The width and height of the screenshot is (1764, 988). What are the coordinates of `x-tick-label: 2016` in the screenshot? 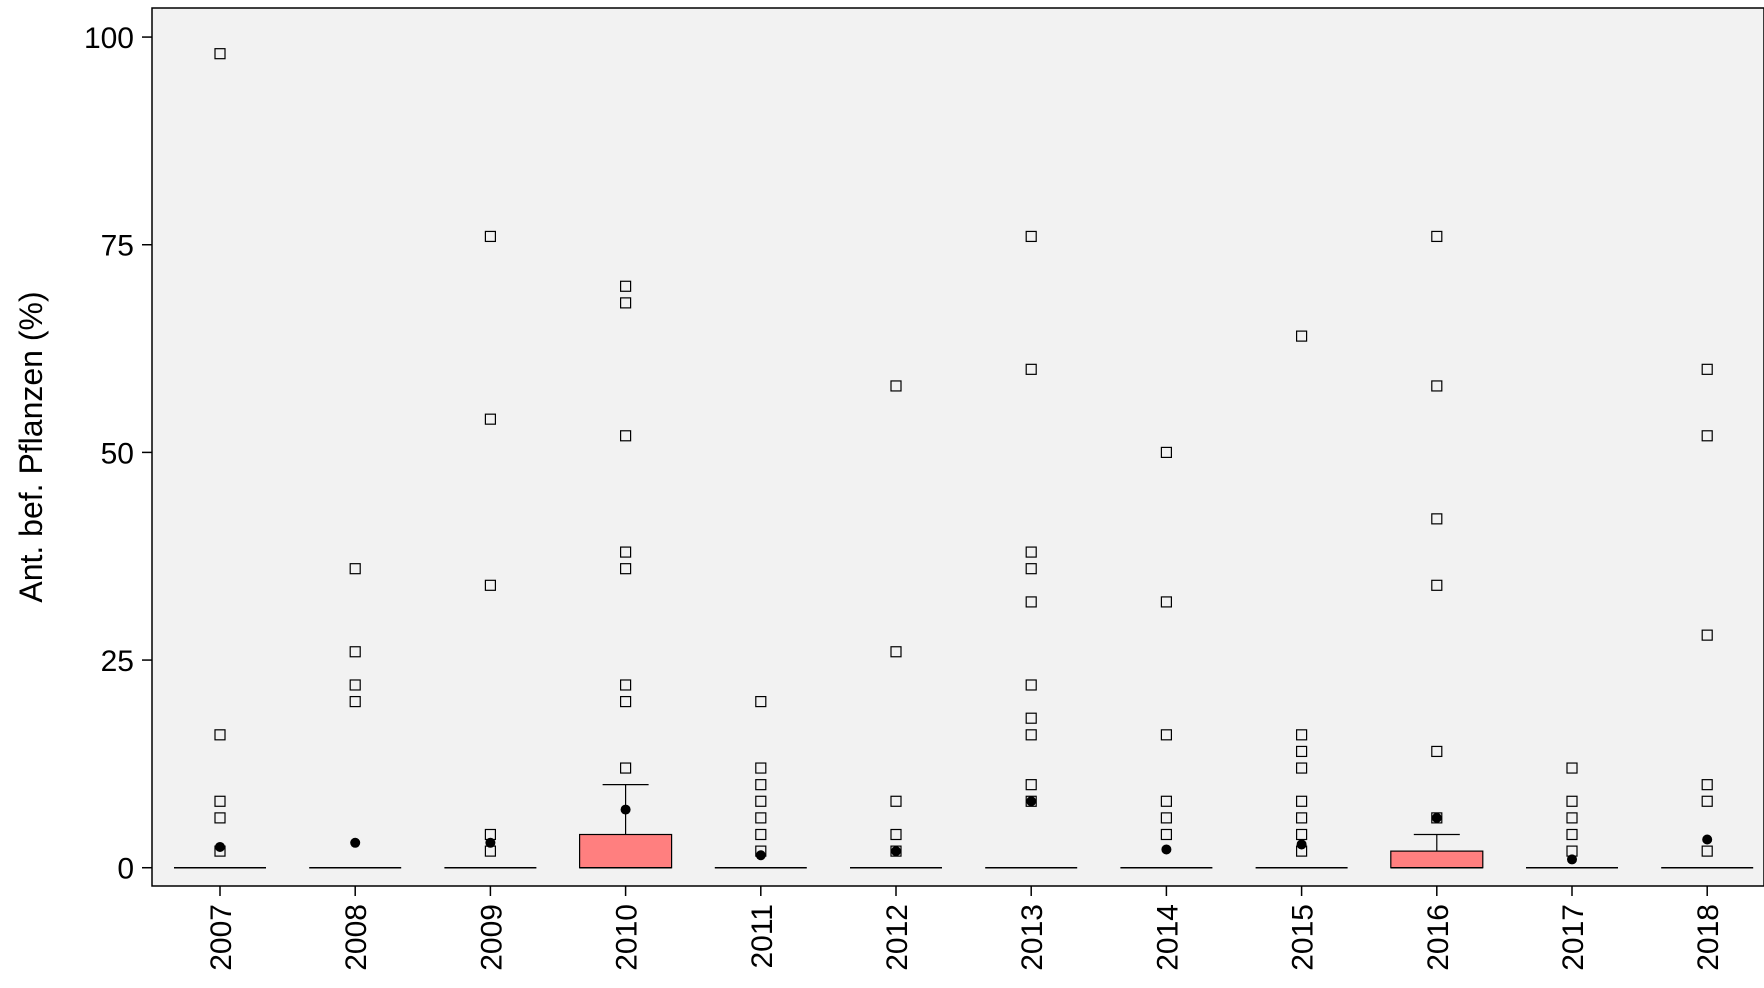 It's located at (1438, 937).